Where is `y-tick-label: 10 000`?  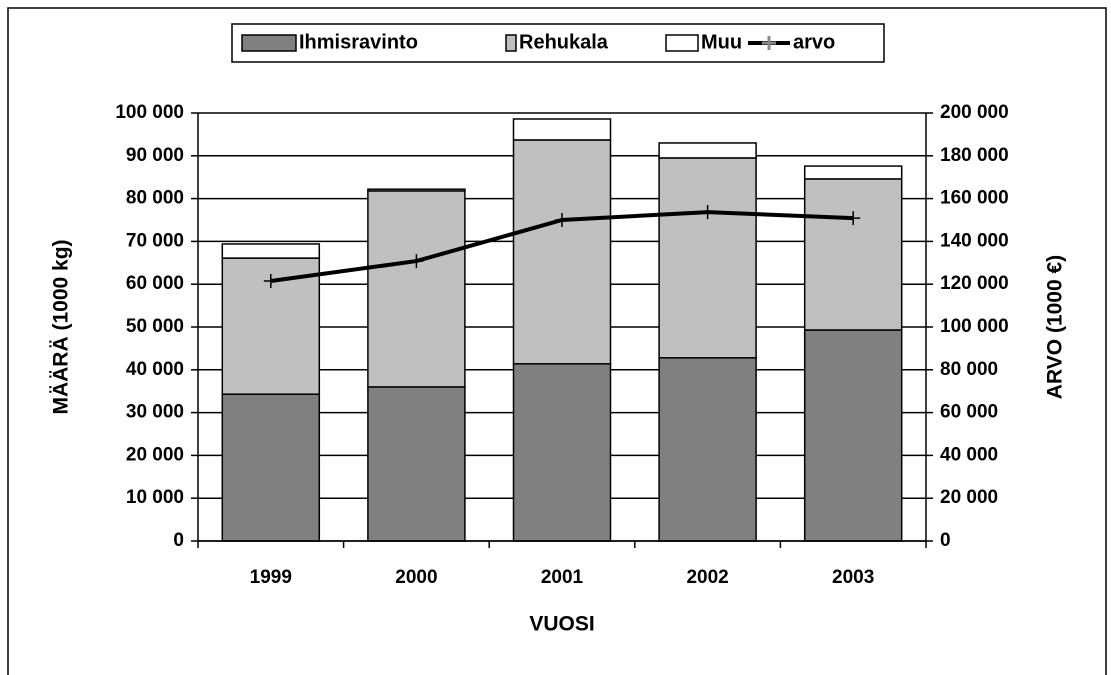
y-tick-label: 10 000 is located at coordinates (155, 497).